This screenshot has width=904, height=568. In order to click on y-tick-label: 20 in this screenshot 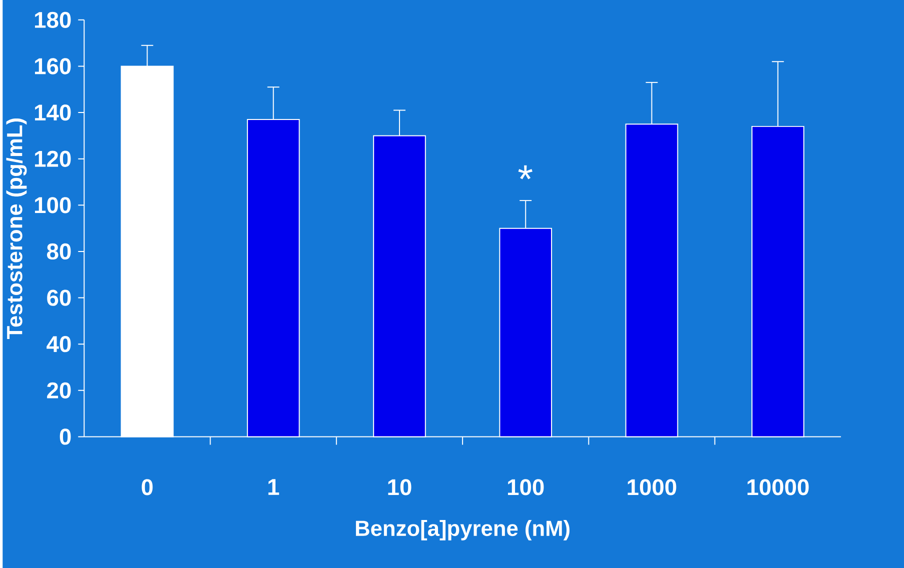, I will do `click(59, 390)`.